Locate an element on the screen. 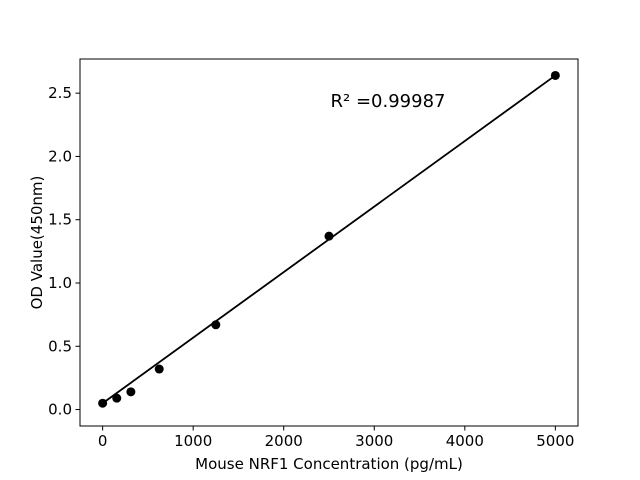 The image size is (640, 480). x-tick-label: 3000 is located at coordinates (374, 441).